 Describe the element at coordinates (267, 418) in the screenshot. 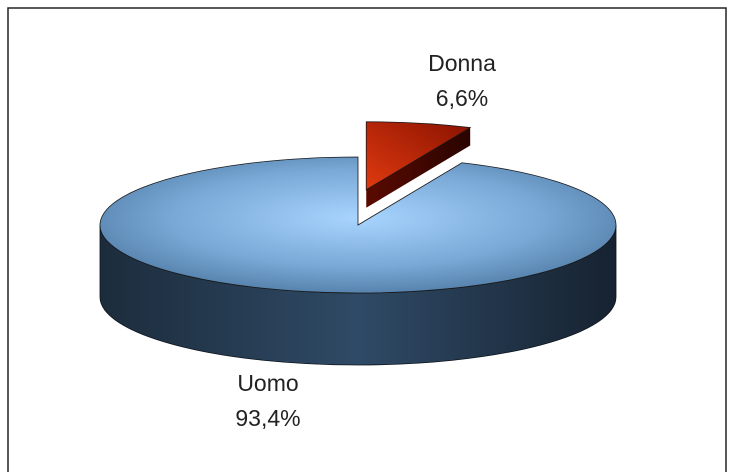

I see `slice-value-label: 93,4%` at that location.